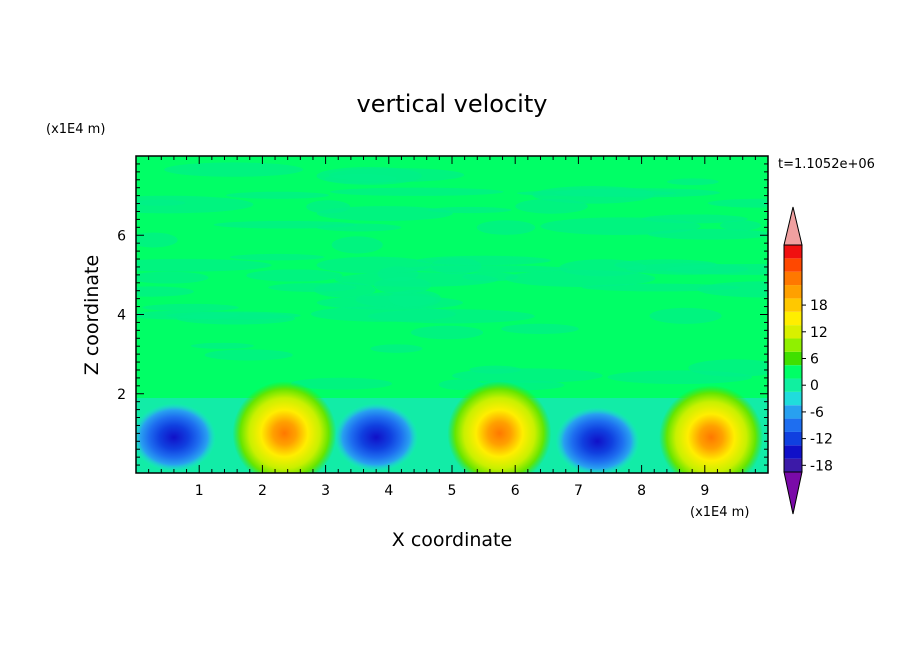 The height and width of the screenshot is (654, 904). Describe the element at coordinates (388, 491) in the screenshot. I see `x-tick-label: 4` at that location.